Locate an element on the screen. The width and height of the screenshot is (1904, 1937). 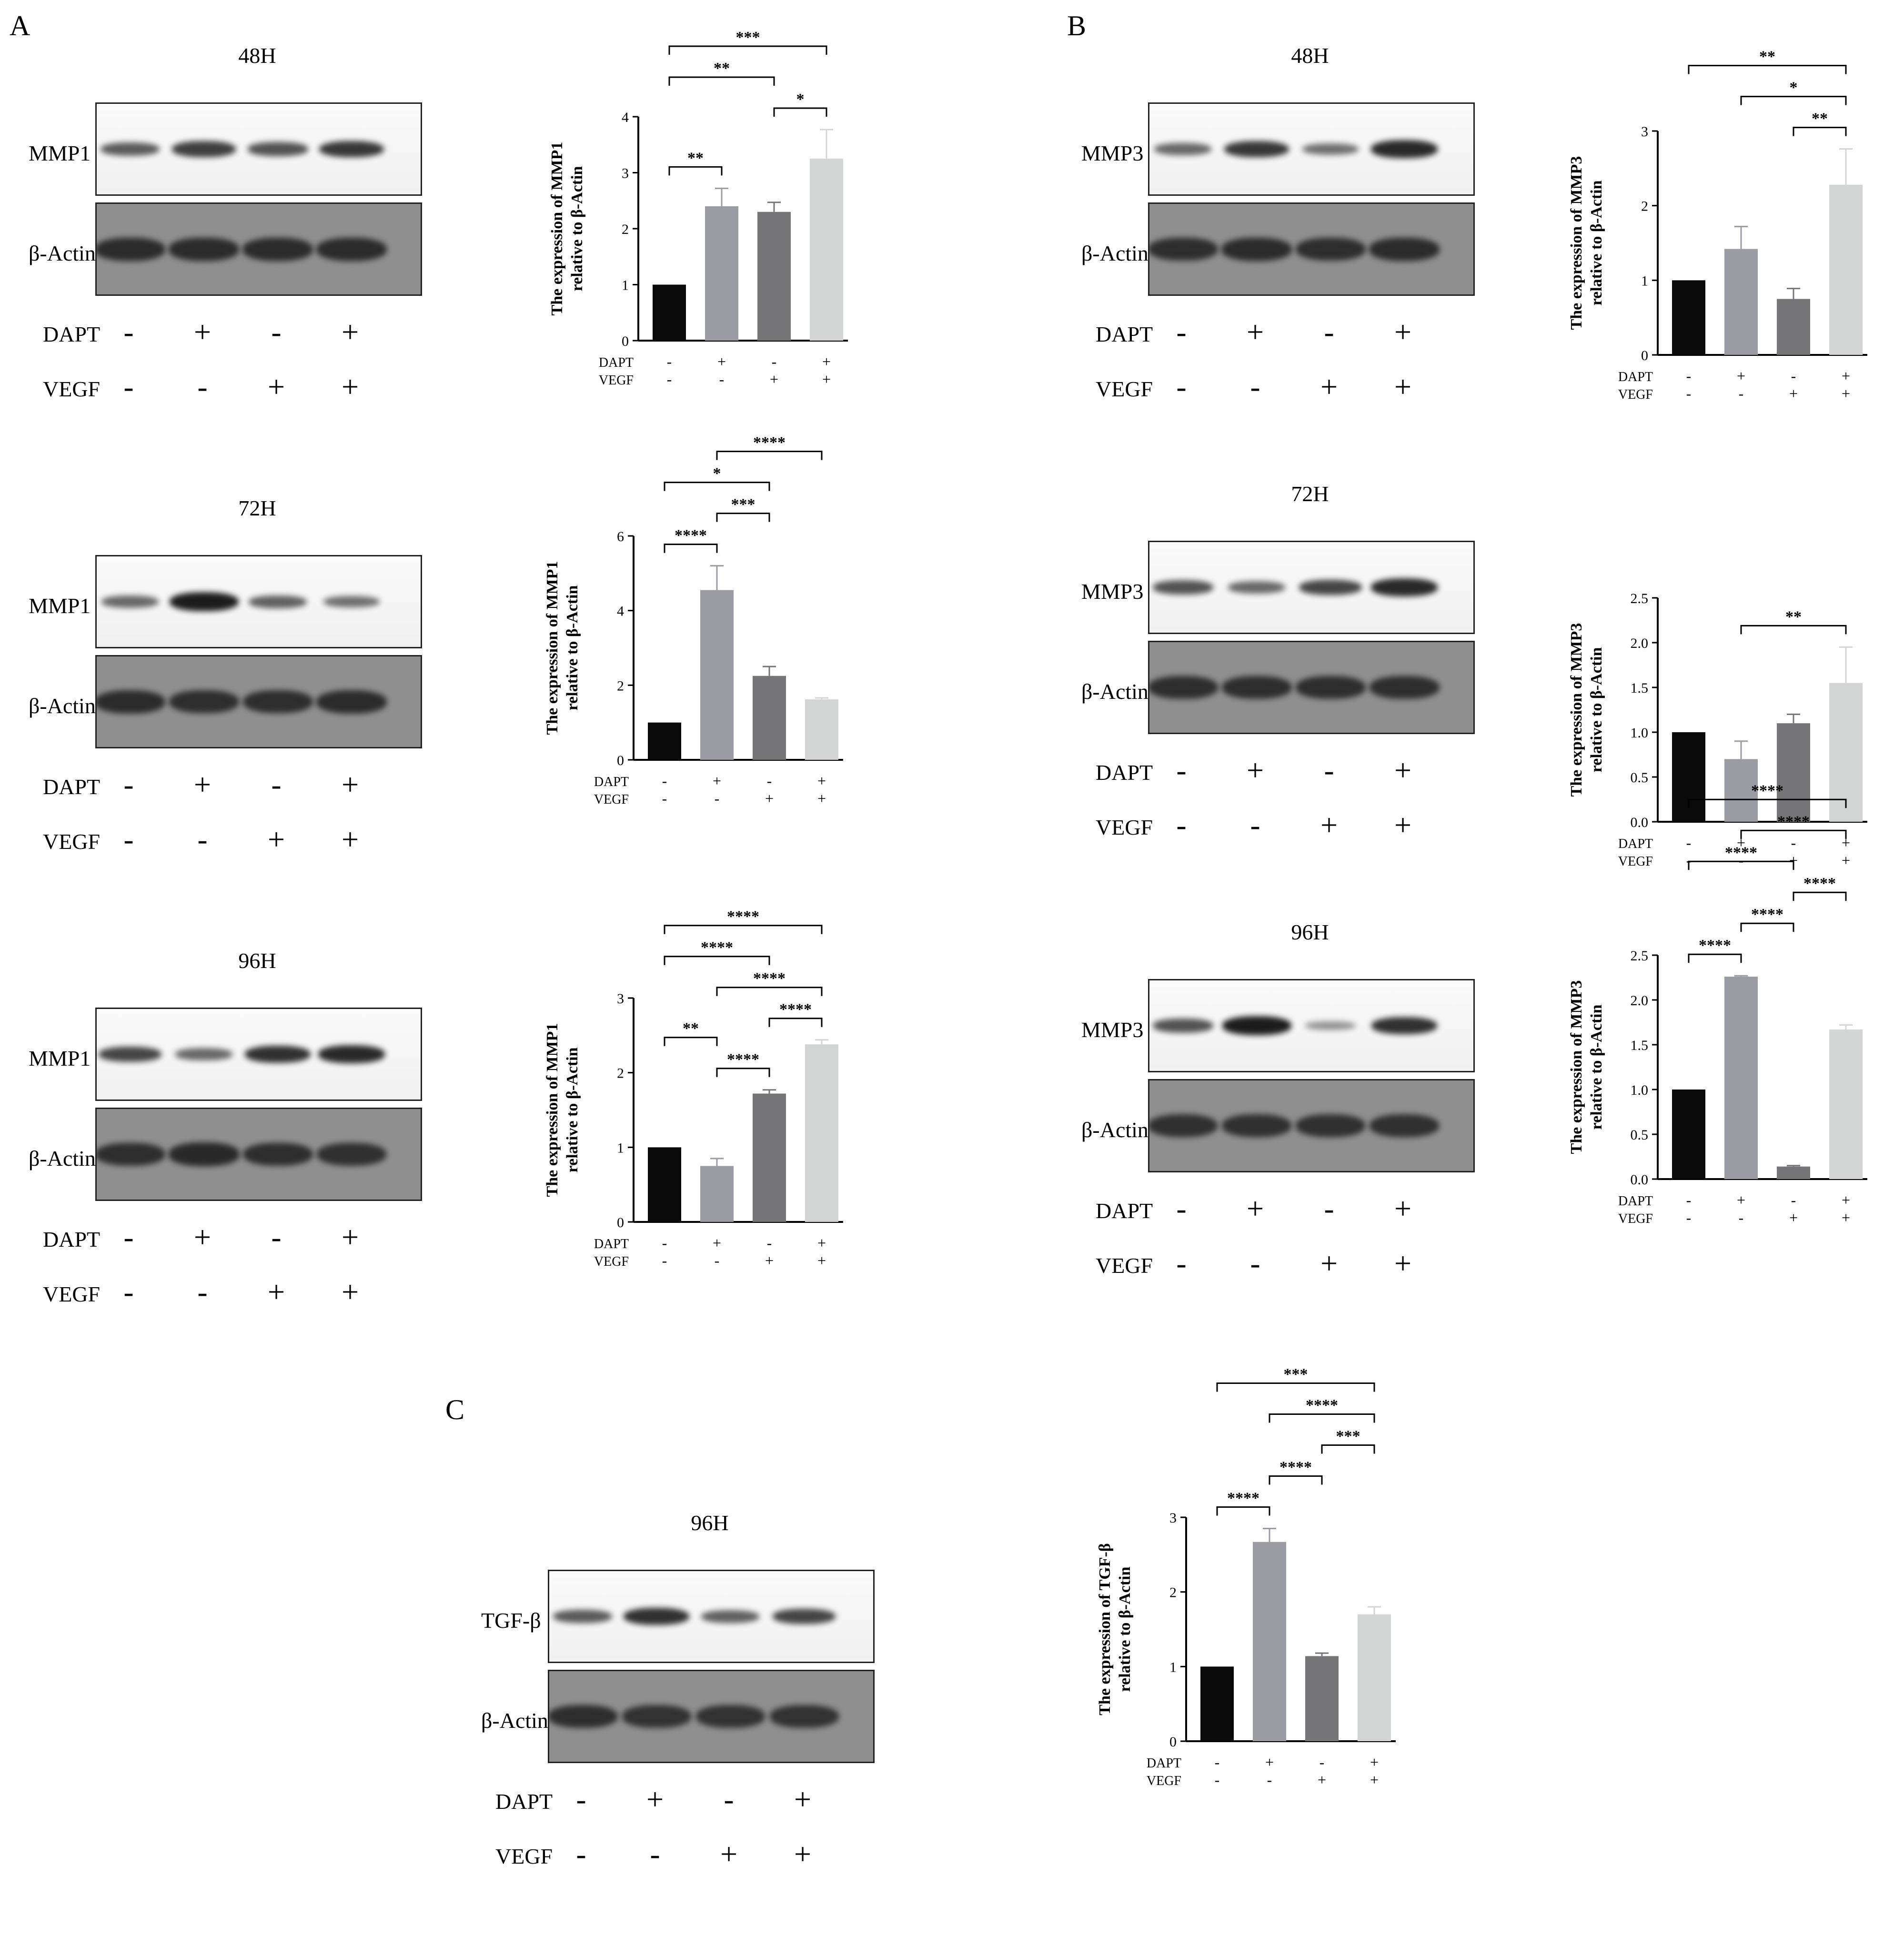
chart-vegf-label: VEGF is located at coordinates (1635, 1218).